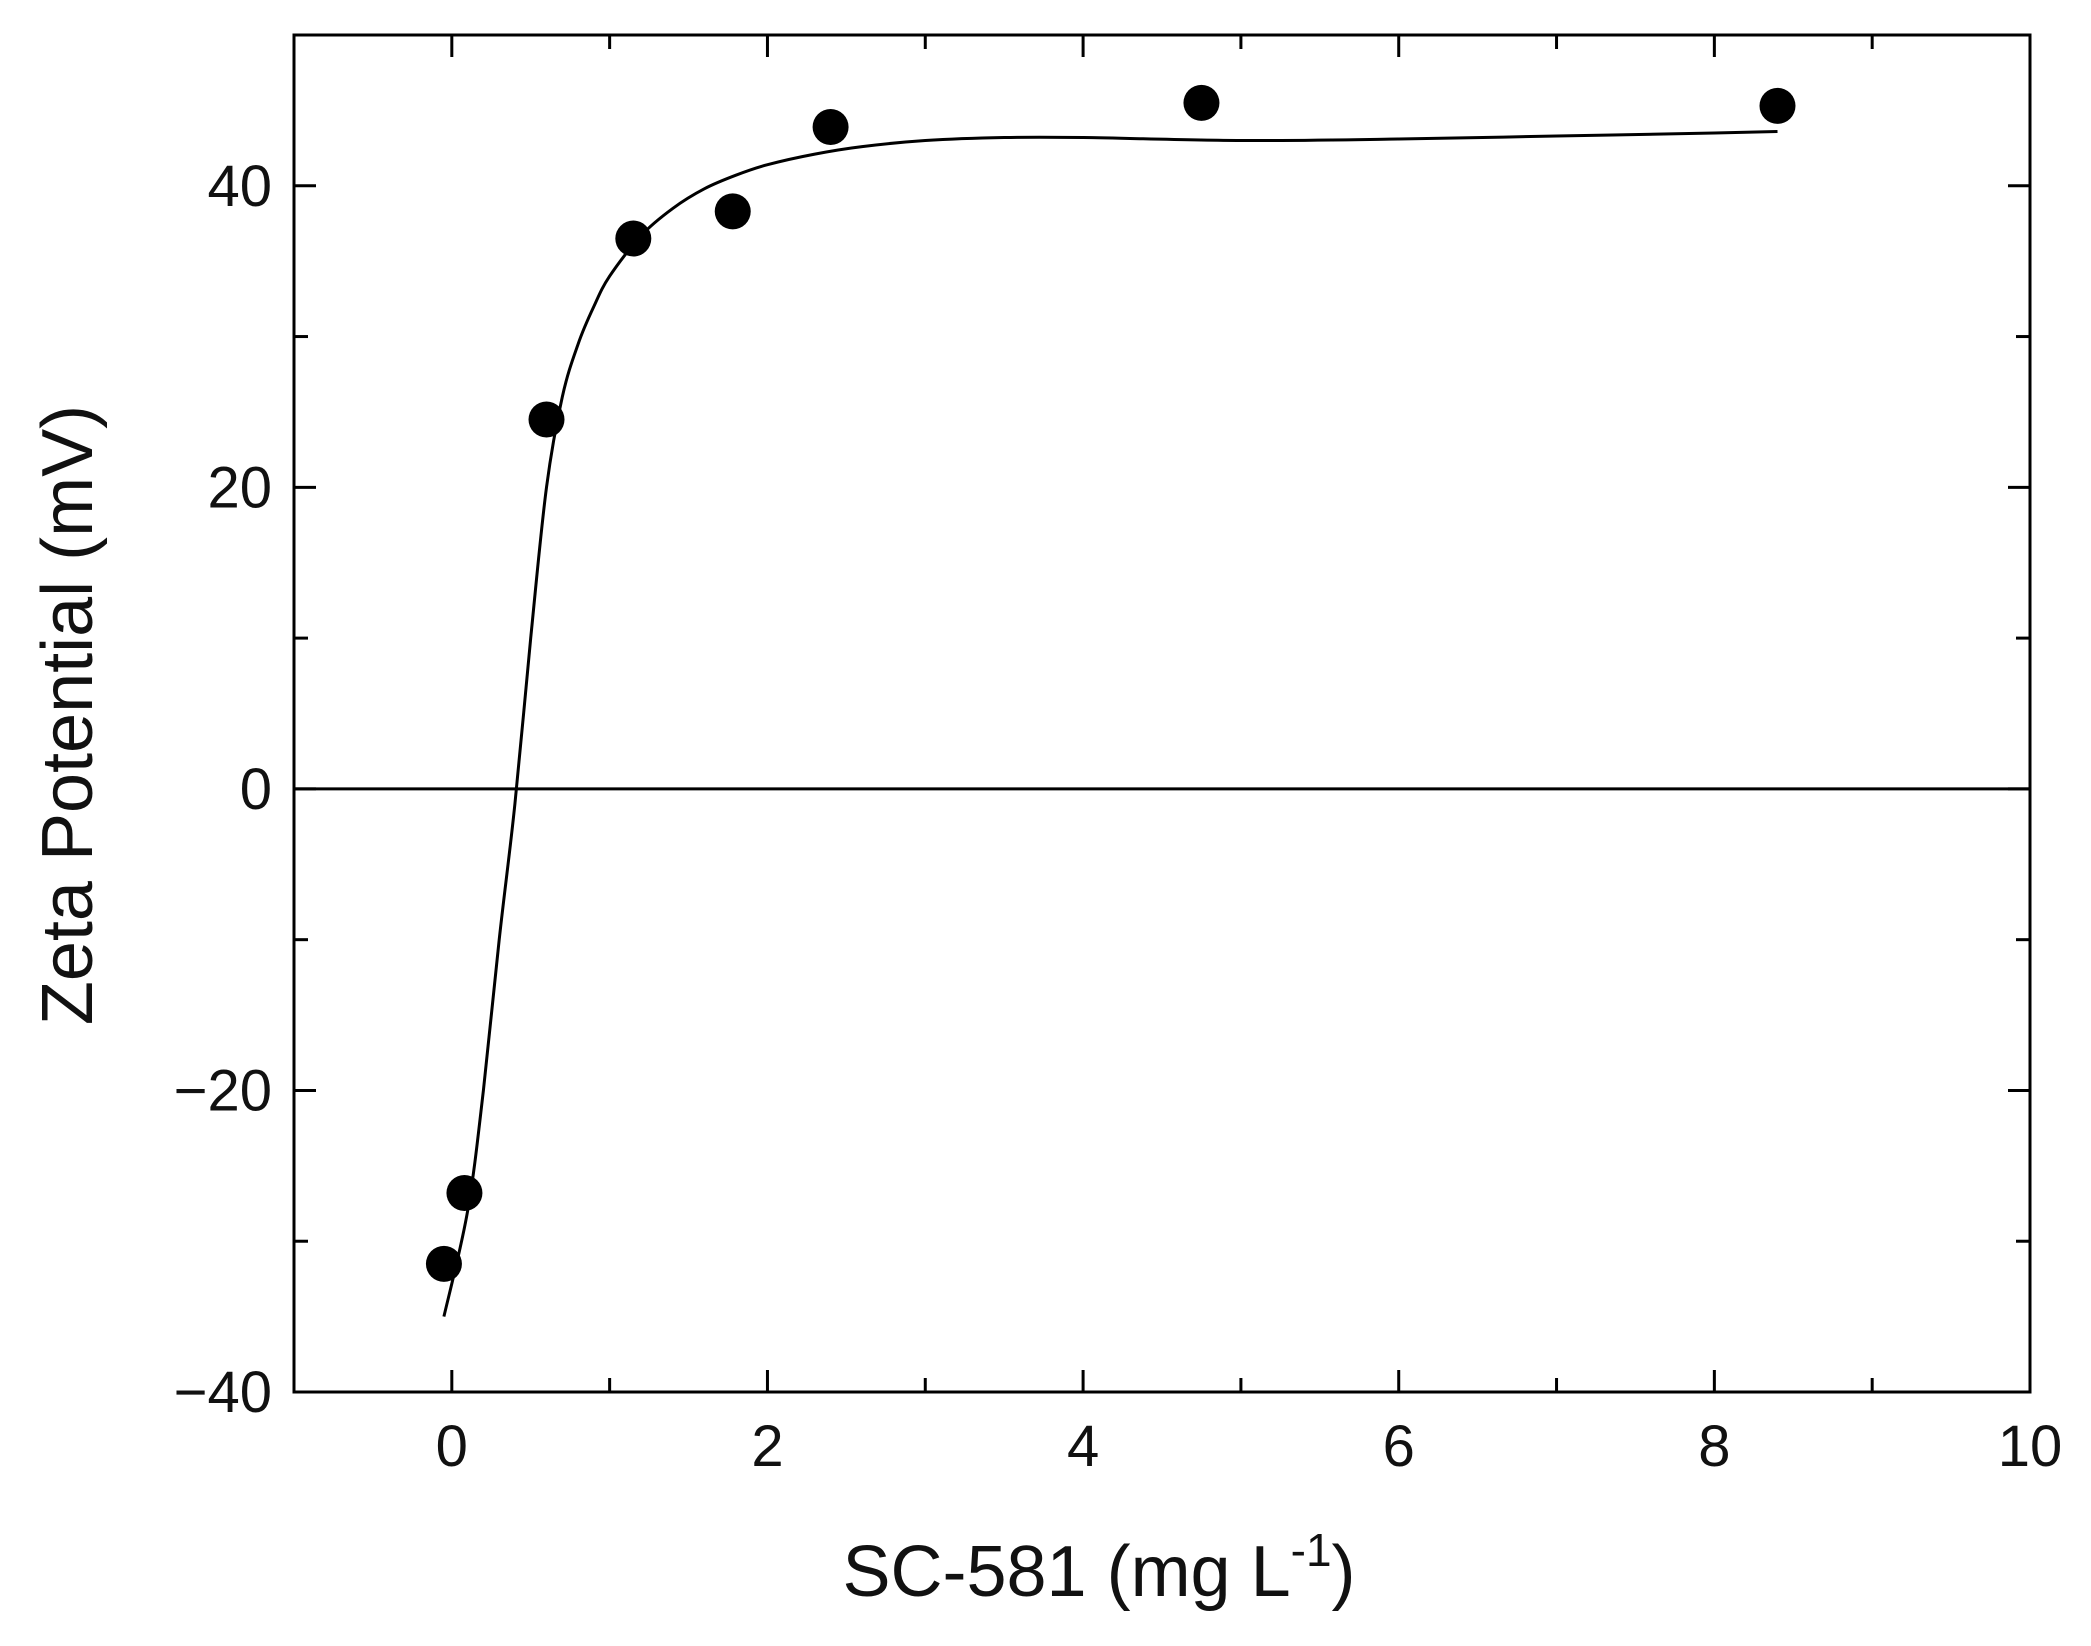 This screenshot has height=1646, width=2091. What do you see at coordinates (256, 789) in the screenshot?
I see `y-tick-label: 0` at bounding box center [256, 789].